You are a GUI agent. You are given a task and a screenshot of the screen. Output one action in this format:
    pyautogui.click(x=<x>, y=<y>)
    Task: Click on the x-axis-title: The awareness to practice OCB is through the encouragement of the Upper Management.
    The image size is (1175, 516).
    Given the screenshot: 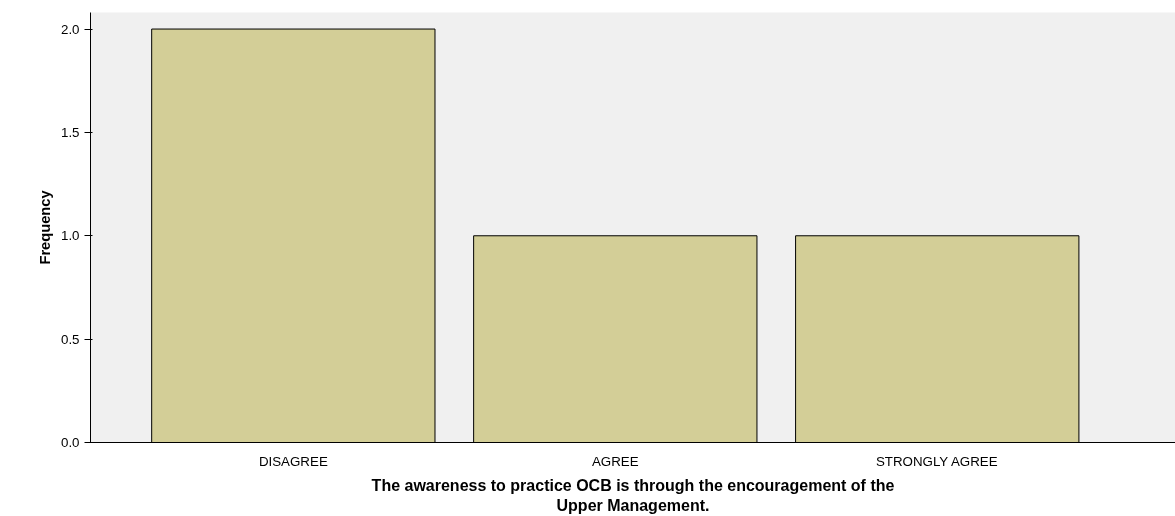 What is the action you would take?
    pyautogui.click(x=633, y=495)
    